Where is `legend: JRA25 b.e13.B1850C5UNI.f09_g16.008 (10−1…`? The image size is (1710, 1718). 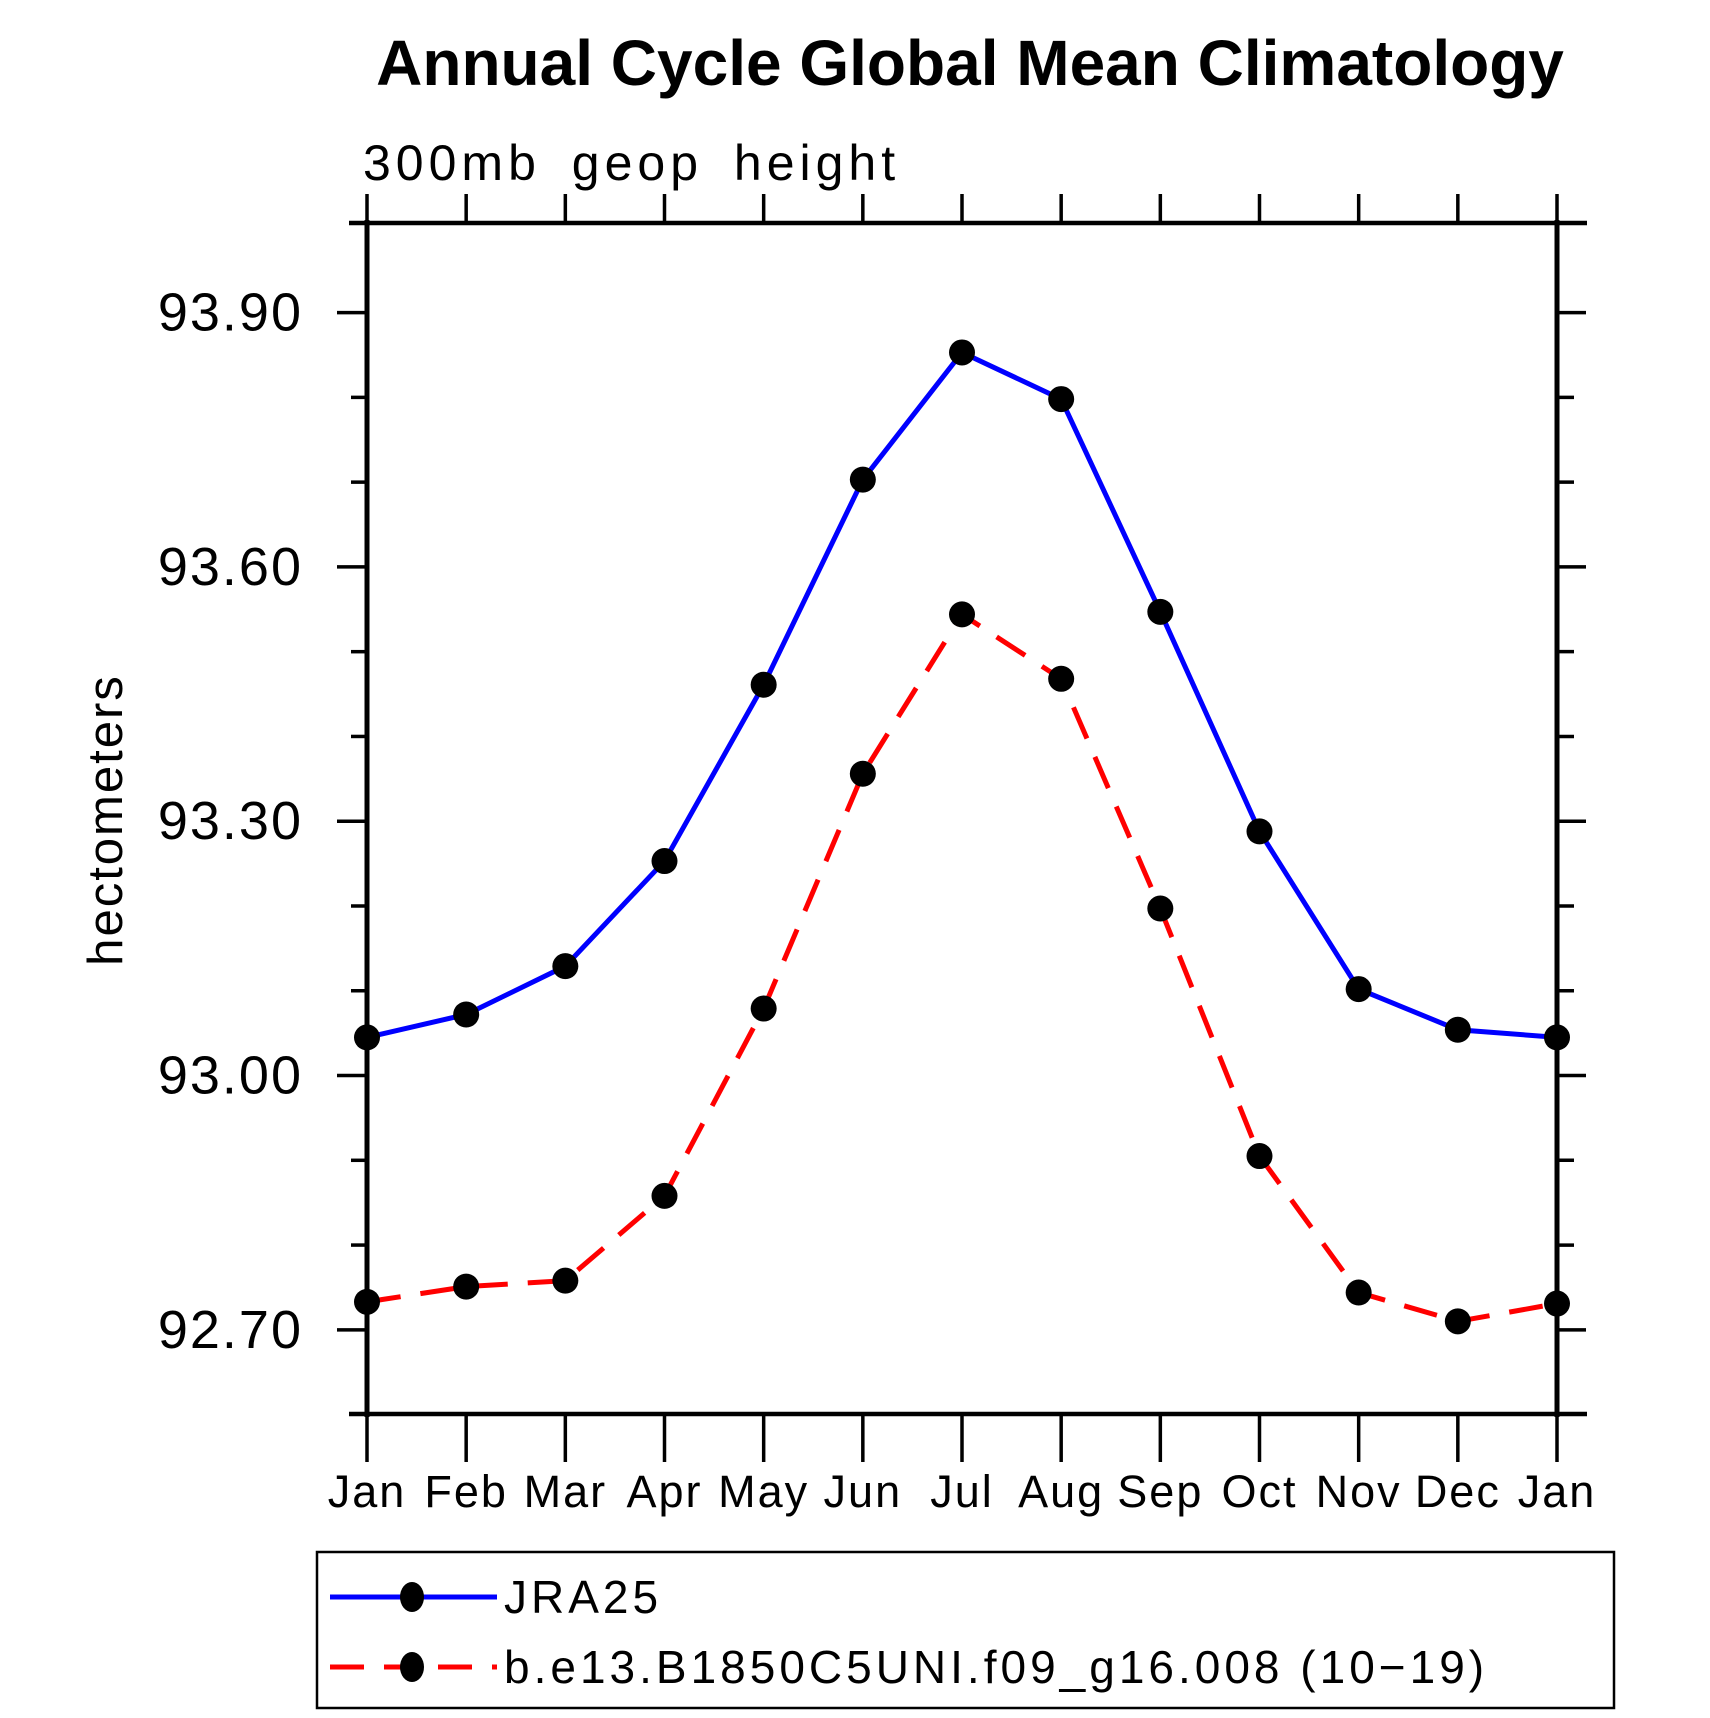 legend: JRA25 b.e13.B1850C5UNI.f09_g16.008 (10−1… is located at coordinates (965, 1630).